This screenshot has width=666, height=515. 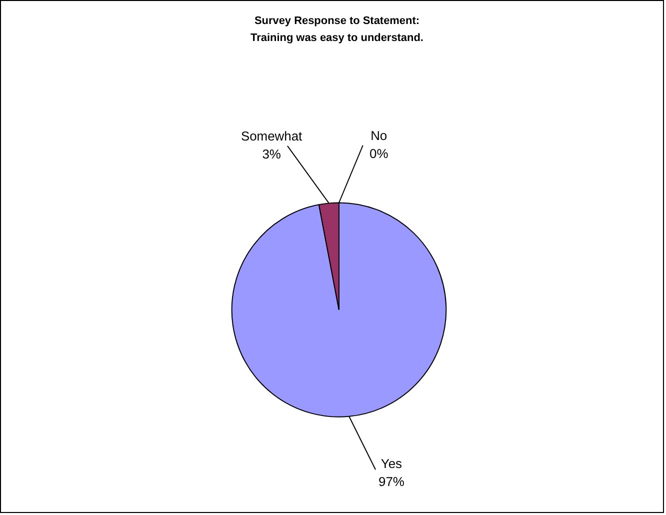 What do you see at coordinates (272, 154) in the screenshot?
I see `data-label: 3%` at bounding box center [272, 154].